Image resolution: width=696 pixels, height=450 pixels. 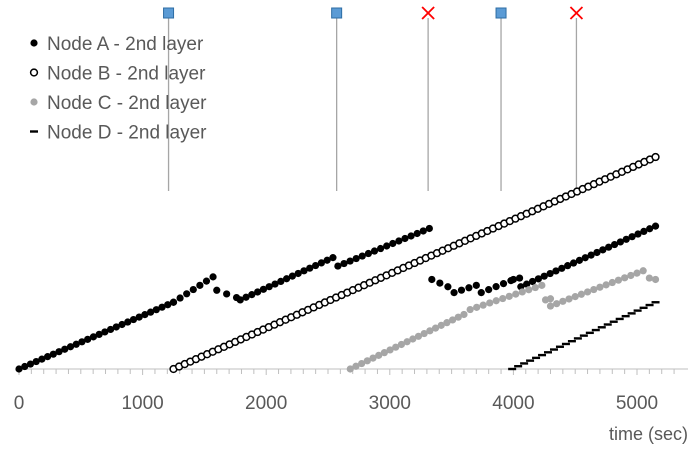 What do you see at coordinates (648, 434) in the screenshot?
I see `x-axis-title: time (sec)` at bounding box center [648, 434].